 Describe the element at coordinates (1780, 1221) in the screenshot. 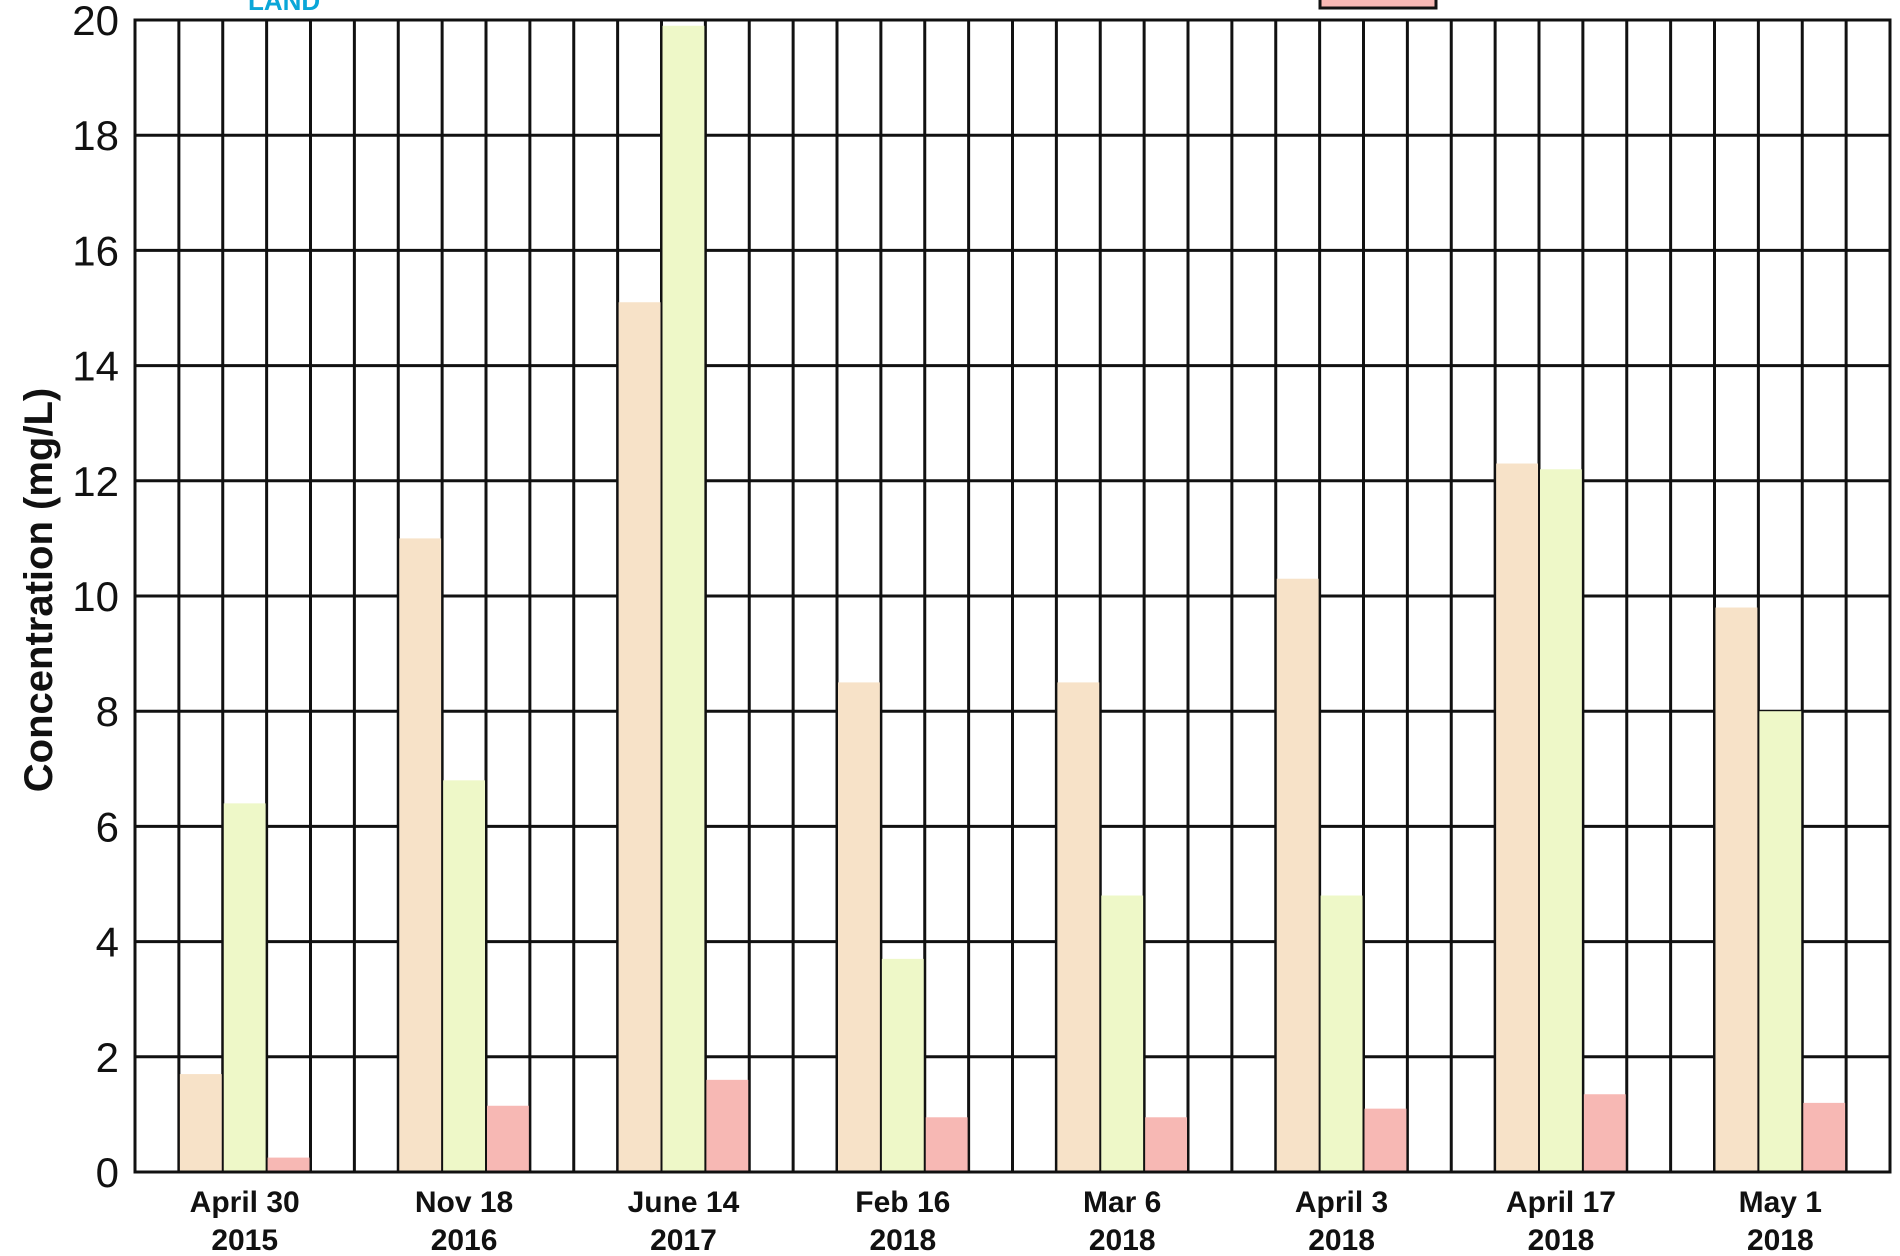

I see `x-category-label: May 1 2018` at that location.